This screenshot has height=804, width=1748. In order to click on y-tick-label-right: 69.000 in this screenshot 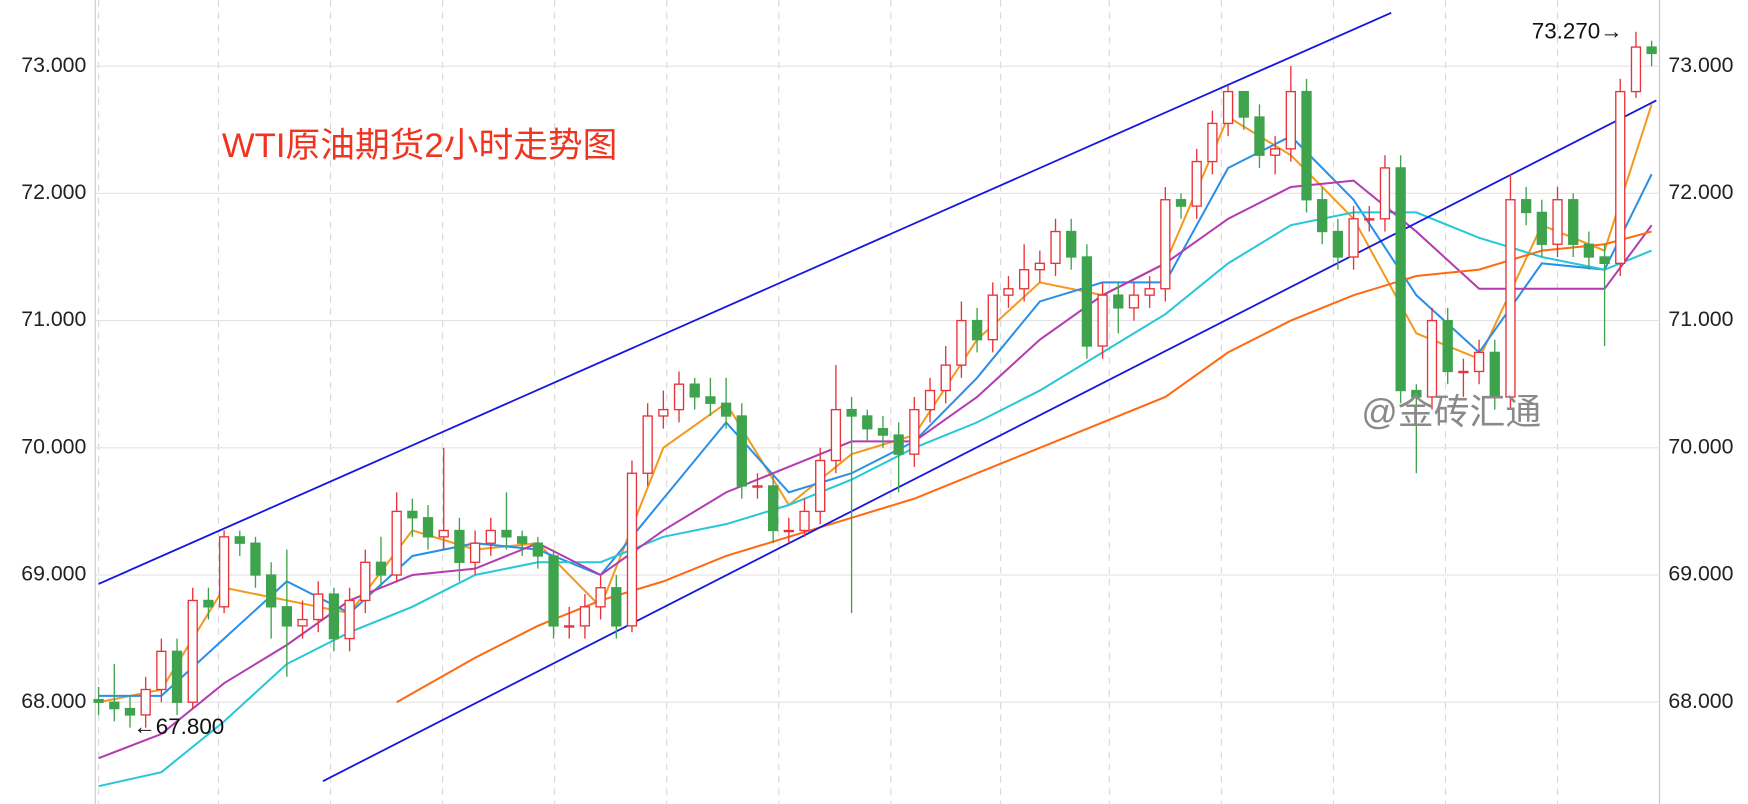, I will do `click(1700, 574)`.